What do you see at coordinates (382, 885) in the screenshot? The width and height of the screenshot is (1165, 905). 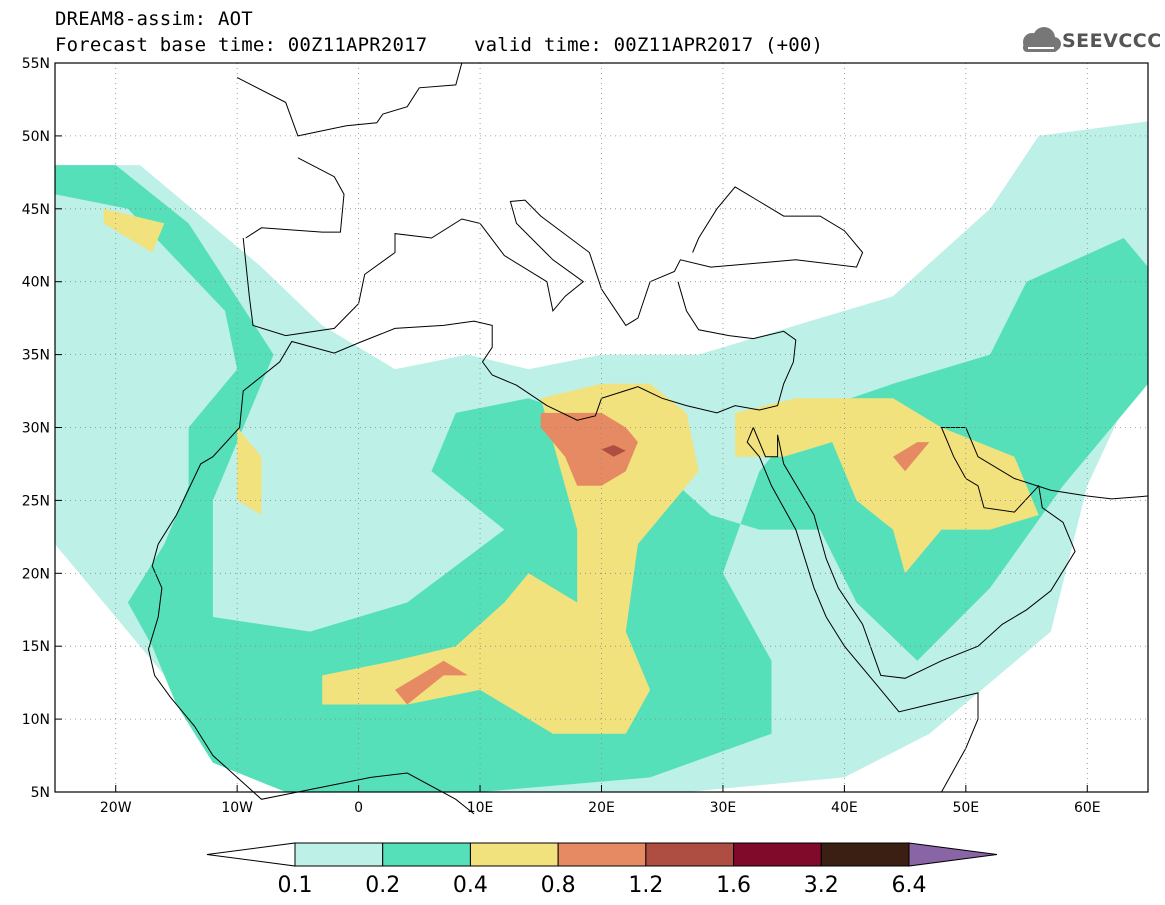 I see `colorbar-label: 0.2` at bounding box center [382, 885].